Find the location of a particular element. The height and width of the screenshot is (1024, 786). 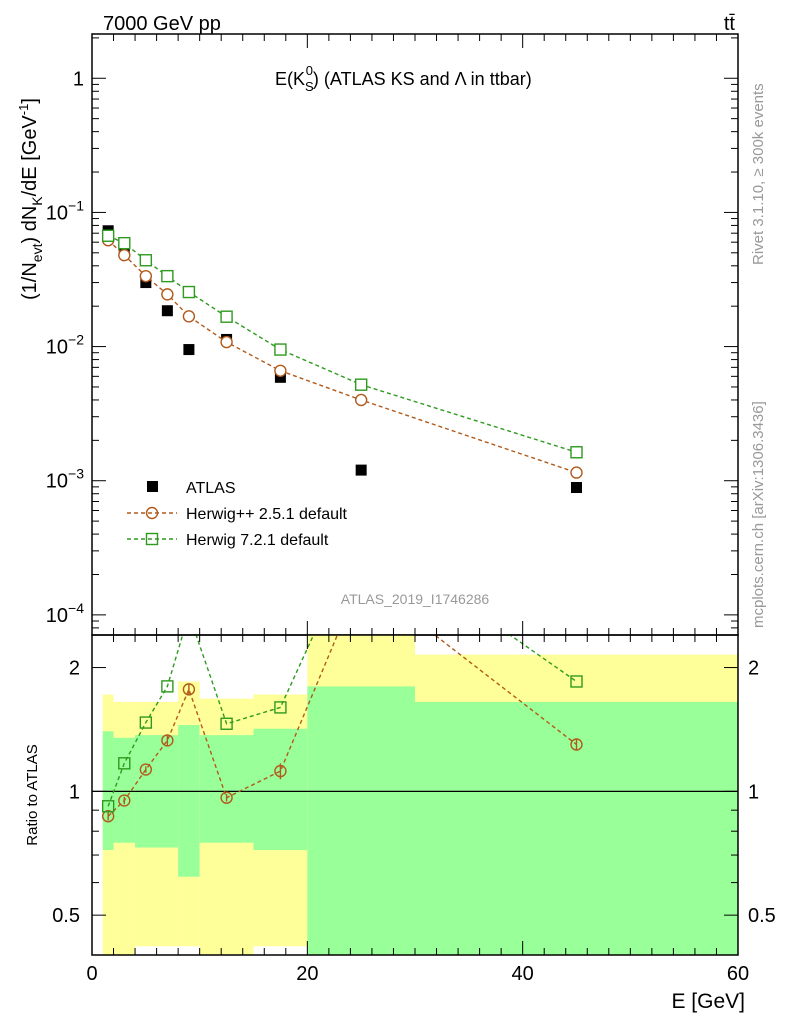

ratio-ylabel: Ratio to ATLAS is located at coordinates (32, 794).